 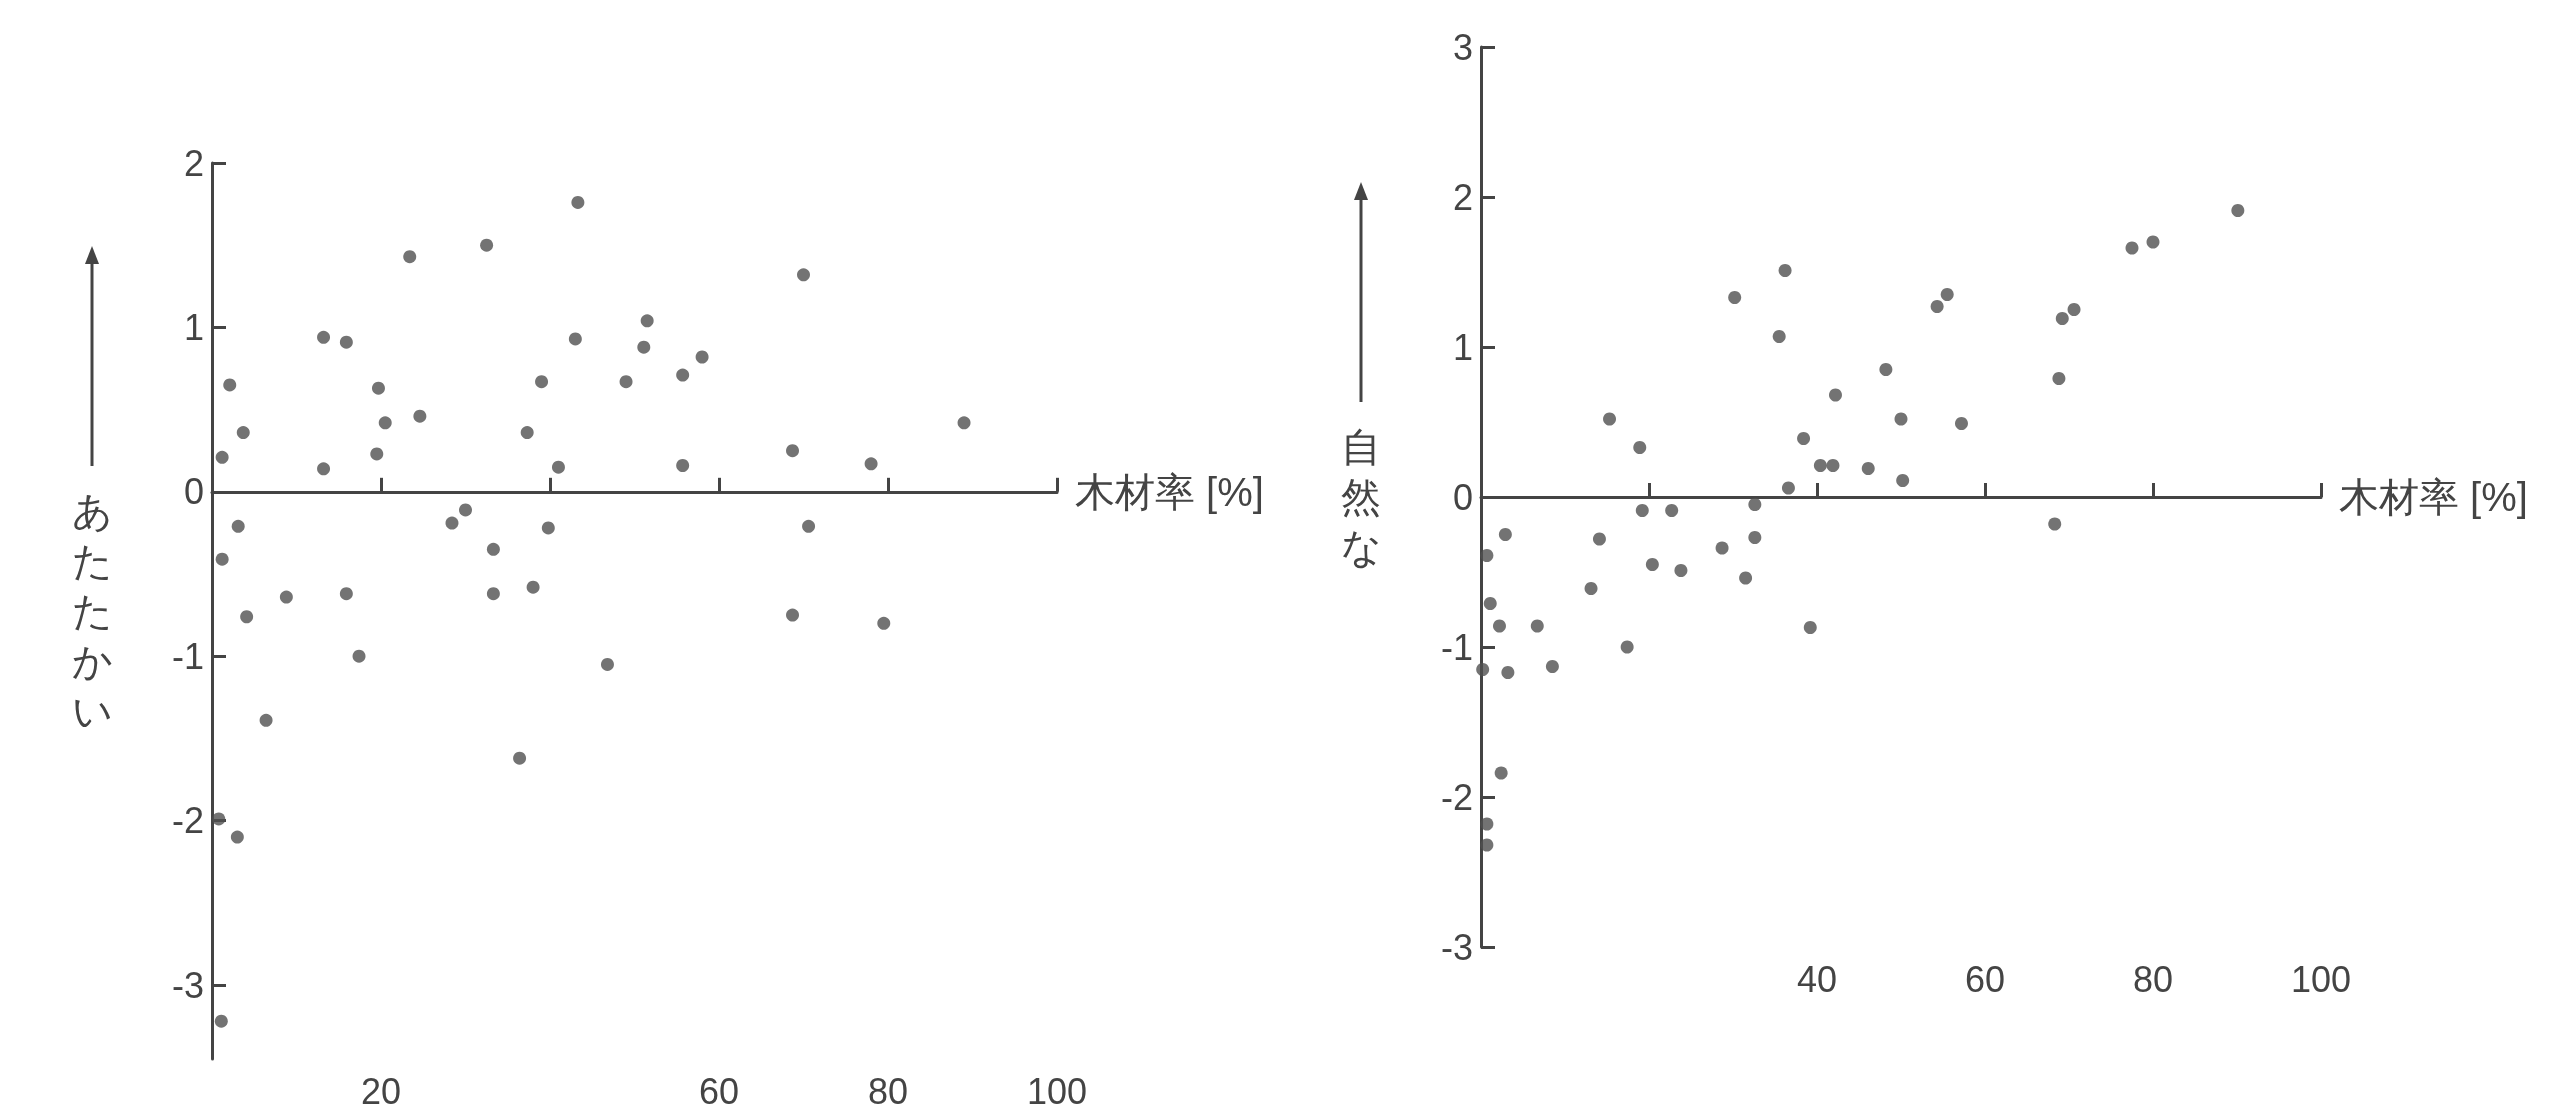 What do you see at coordinates (1817, 979) in the screenshot?
I see `x-tick-label: 40` at bounding box center [1817, 979].